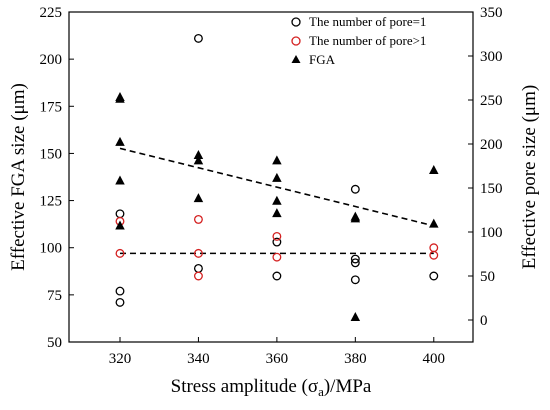  I want to click on x-axis-title-tail: )/MPa, so click(348, 386).